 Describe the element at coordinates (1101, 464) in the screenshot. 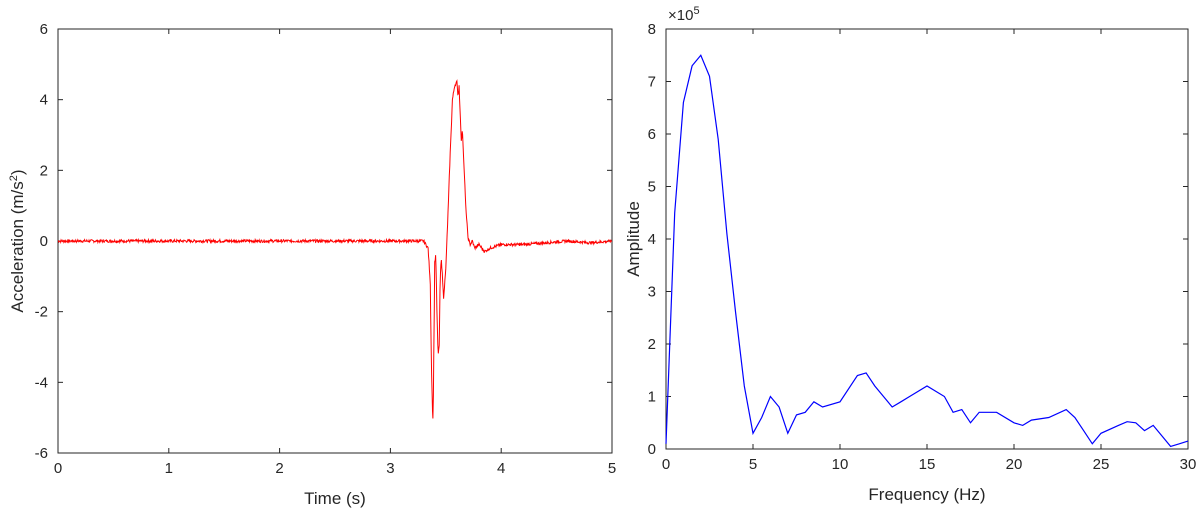

I see `right-x-tick-label: 25` at that location.